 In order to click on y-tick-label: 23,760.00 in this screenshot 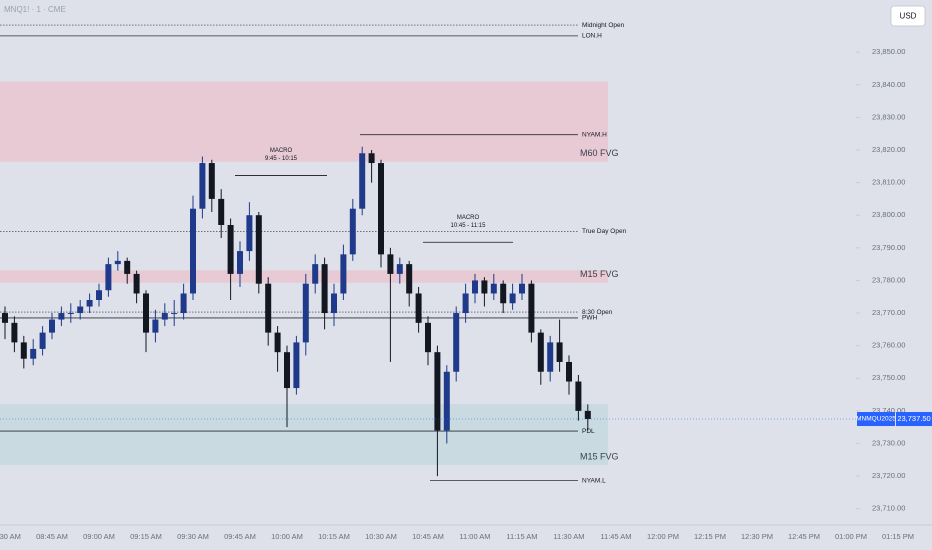, I will do `click(888, 345)`.